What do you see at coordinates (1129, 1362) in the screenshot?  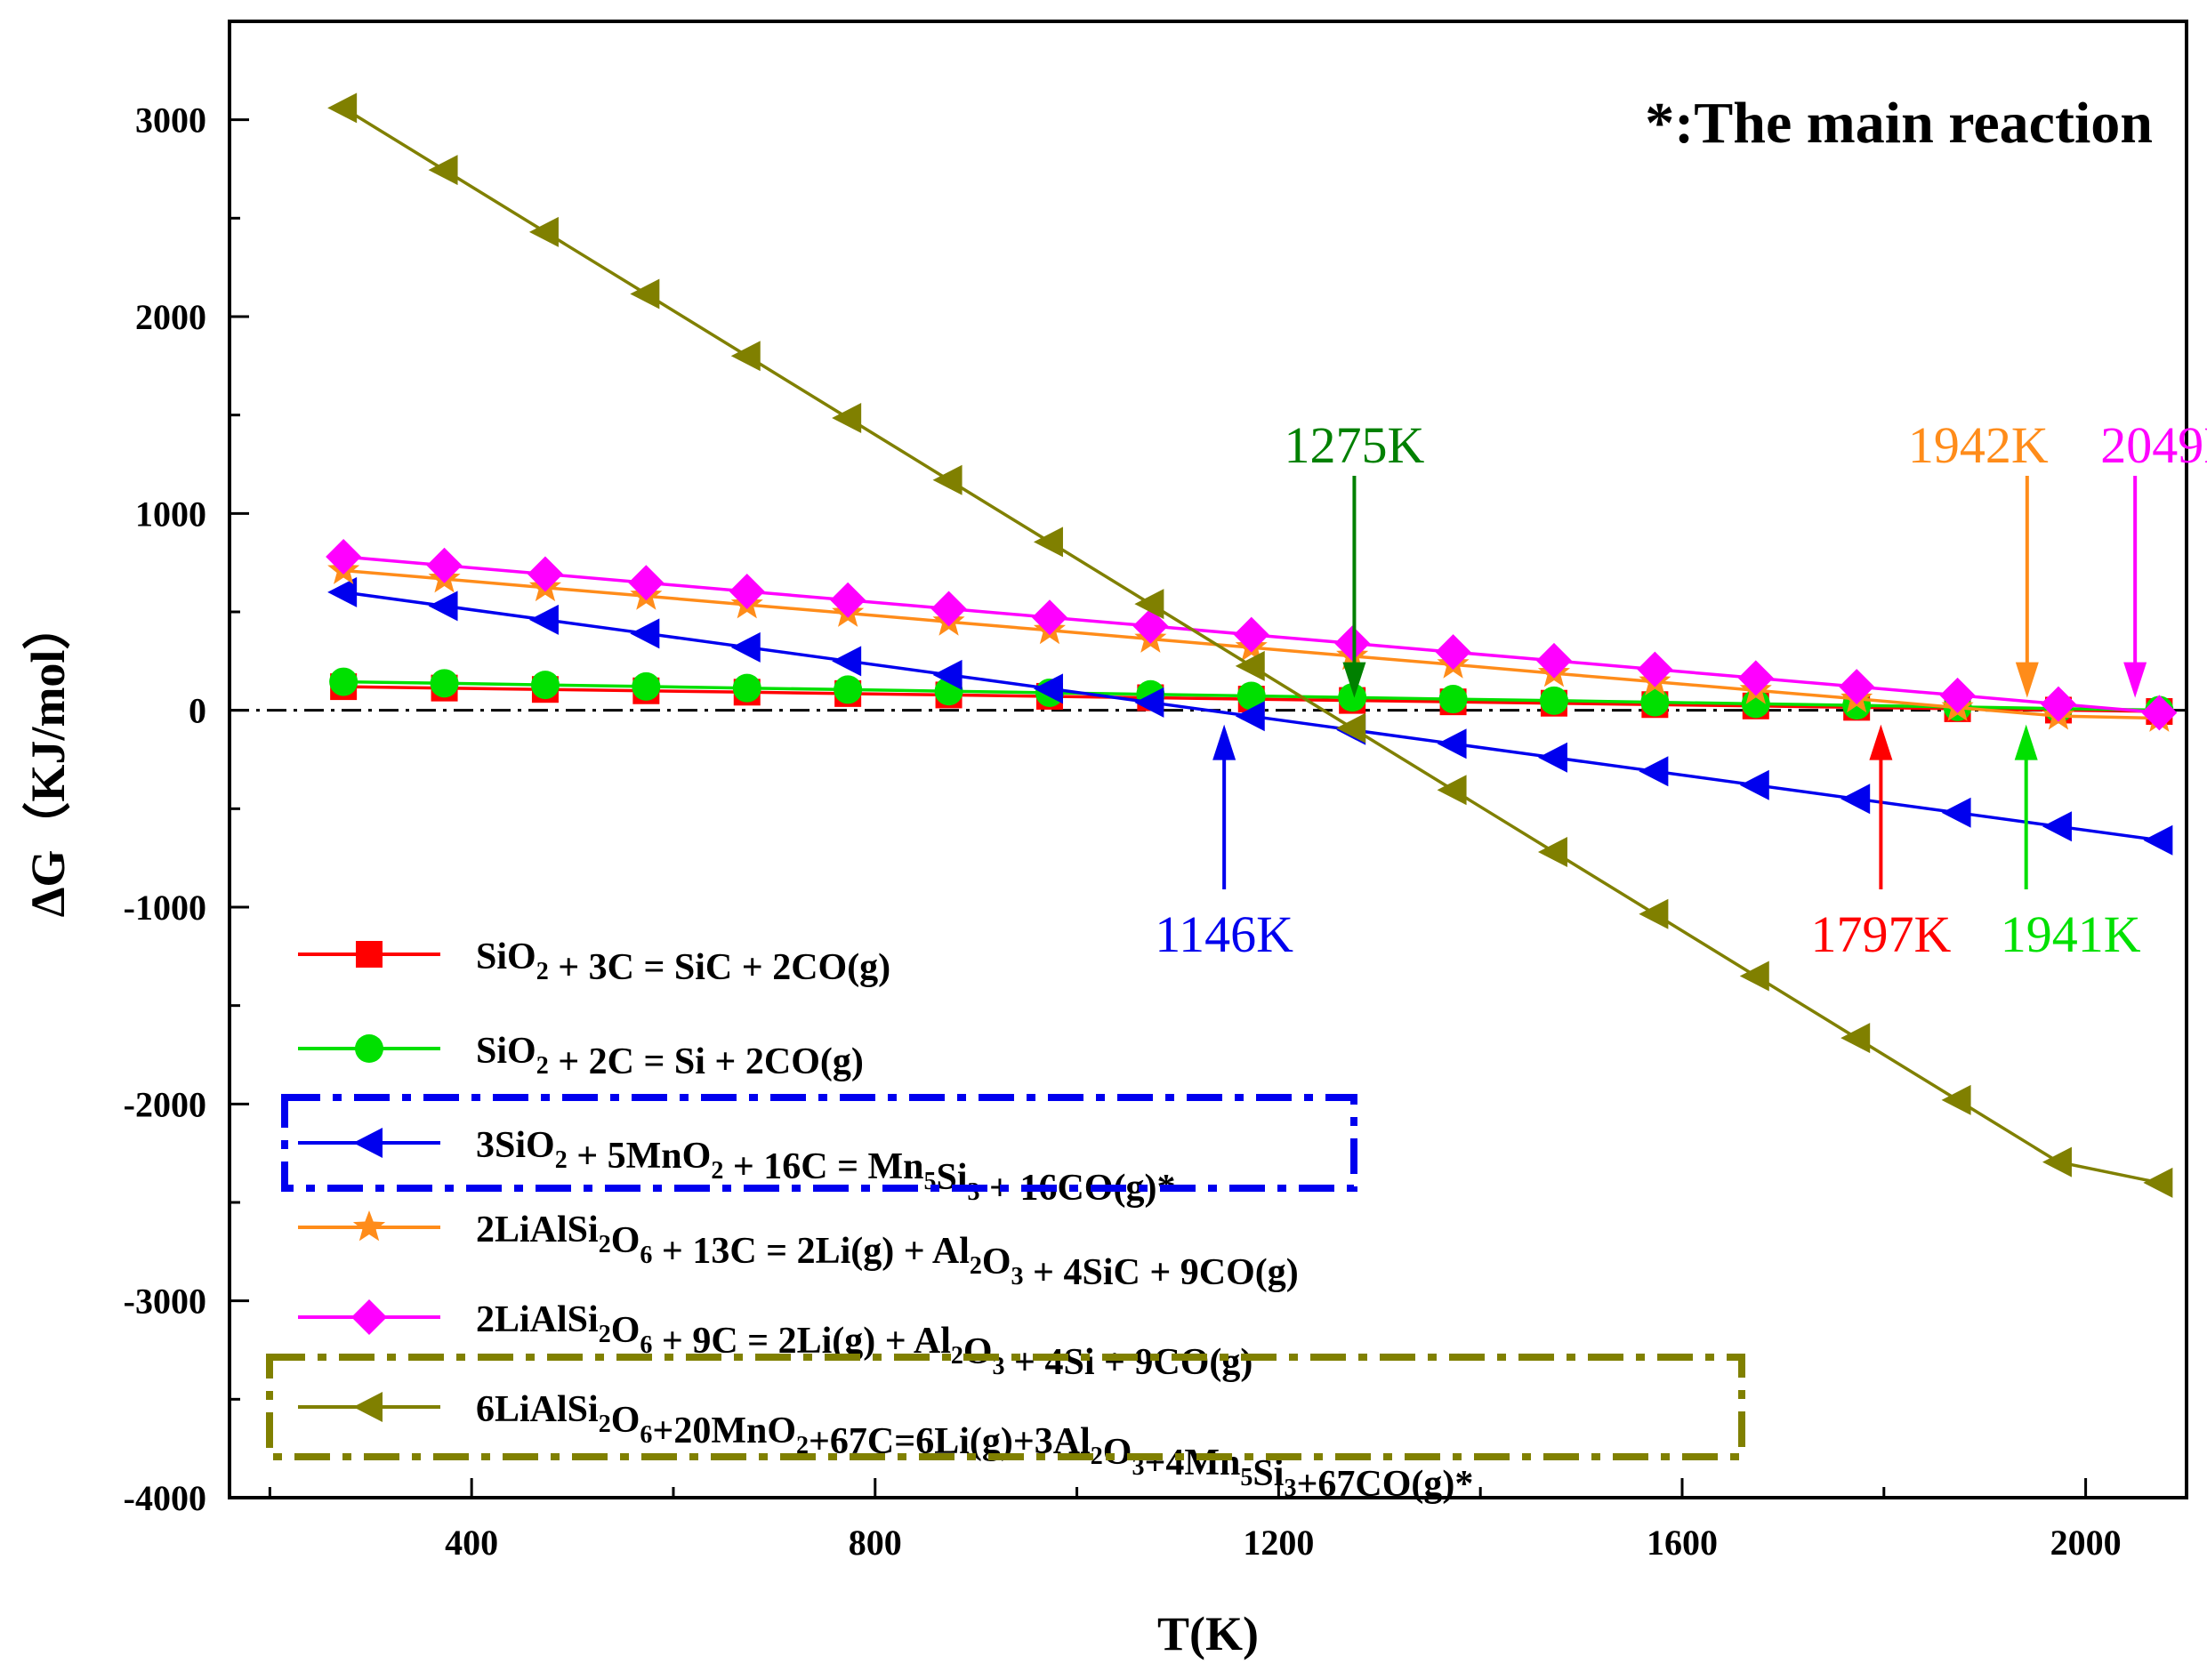 I see `legend-text-part: + 4Si + 9CO(g)` at bounding box center [1129, 1362].